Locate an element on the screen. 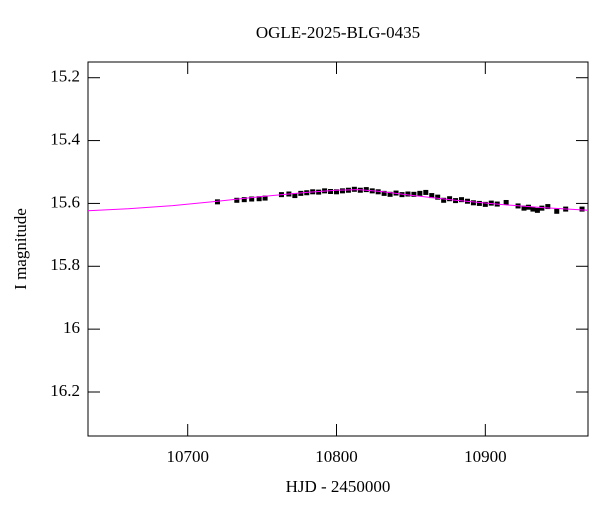  y-tick-label: 16 is located at coordinates (71, 327).